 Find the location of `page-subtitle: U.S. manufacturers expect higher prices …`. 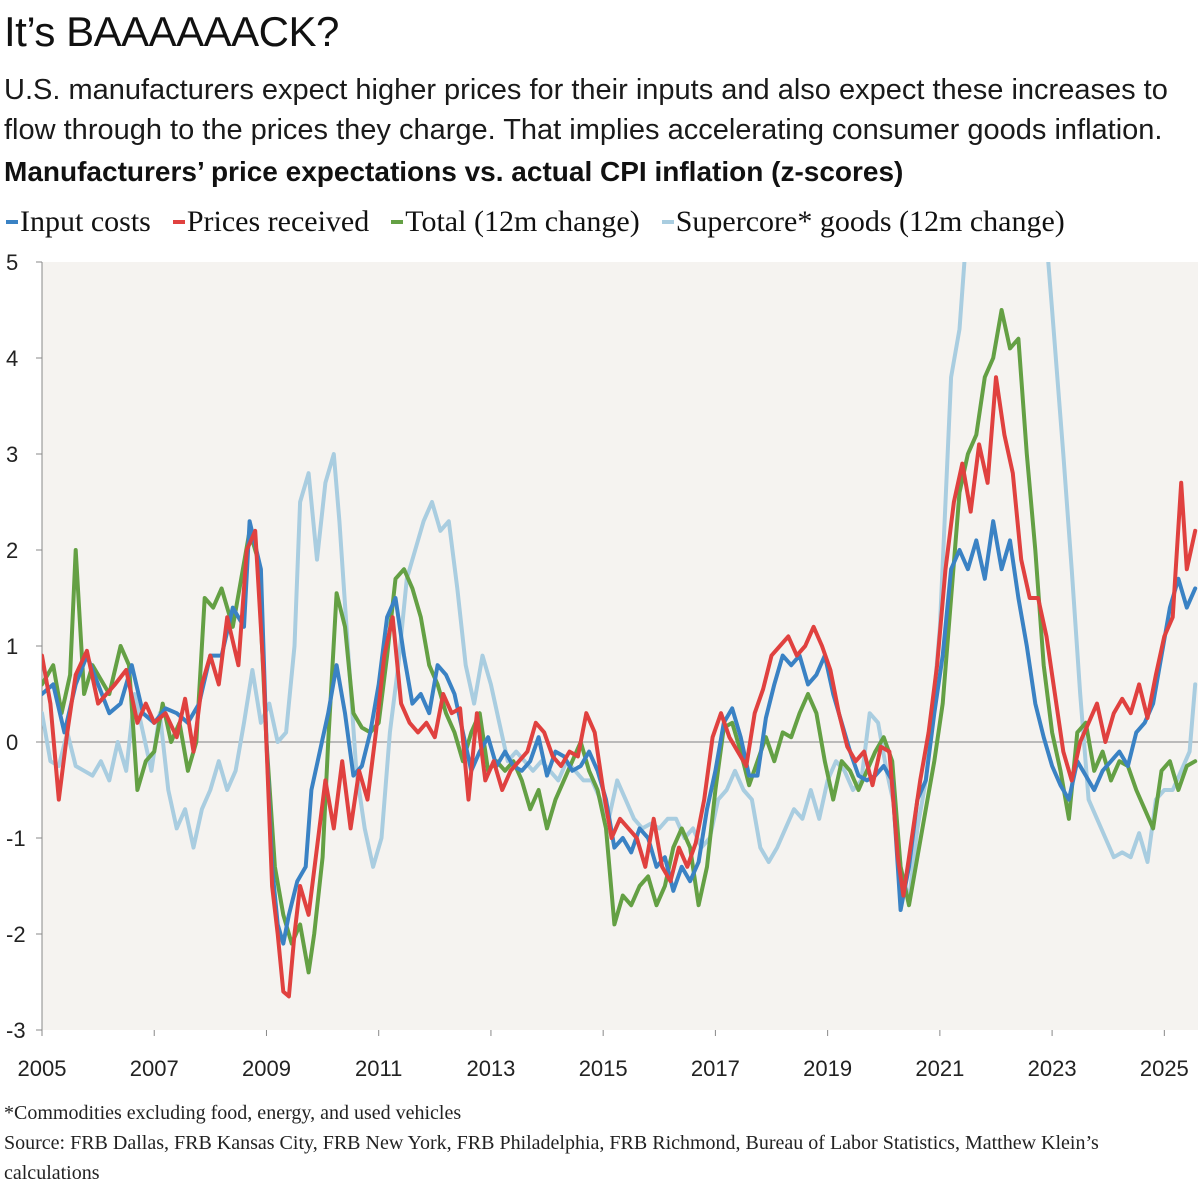

page-subtitle: U.S. manufacturers expect higher prices … is located at coordinates (586, 110).